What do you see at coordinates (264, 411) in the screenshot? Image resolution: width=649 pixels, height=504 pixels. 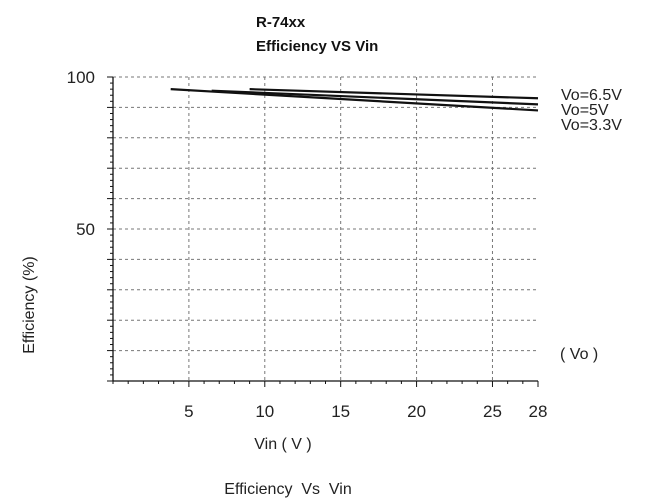 I see `x-tick-label: 10` at bounding box center [264, 411].